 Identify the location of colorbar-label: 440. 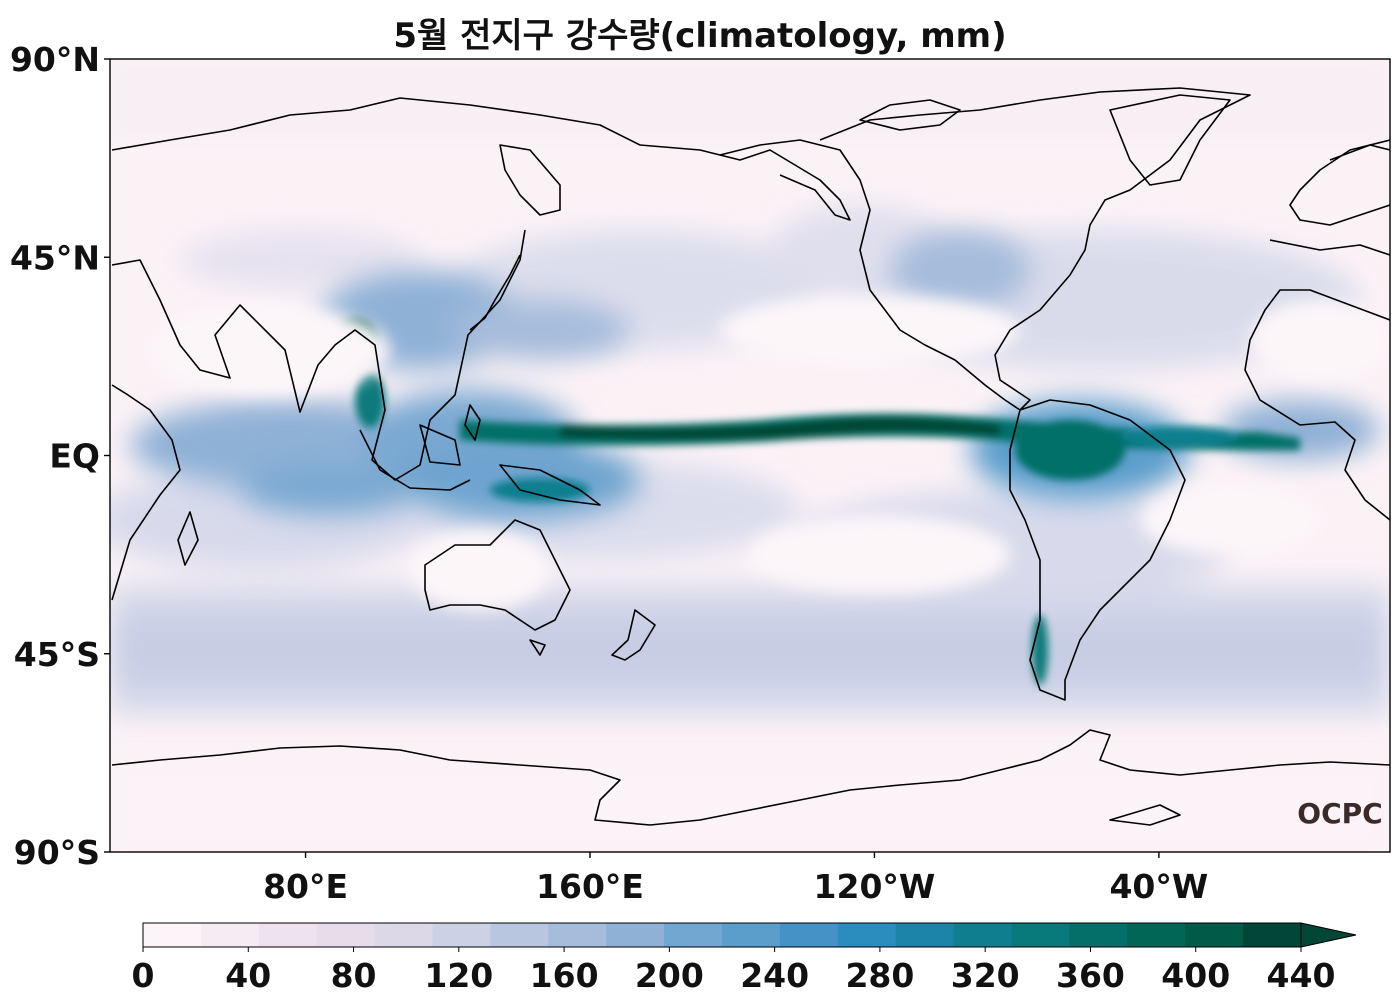
(1301, 975).